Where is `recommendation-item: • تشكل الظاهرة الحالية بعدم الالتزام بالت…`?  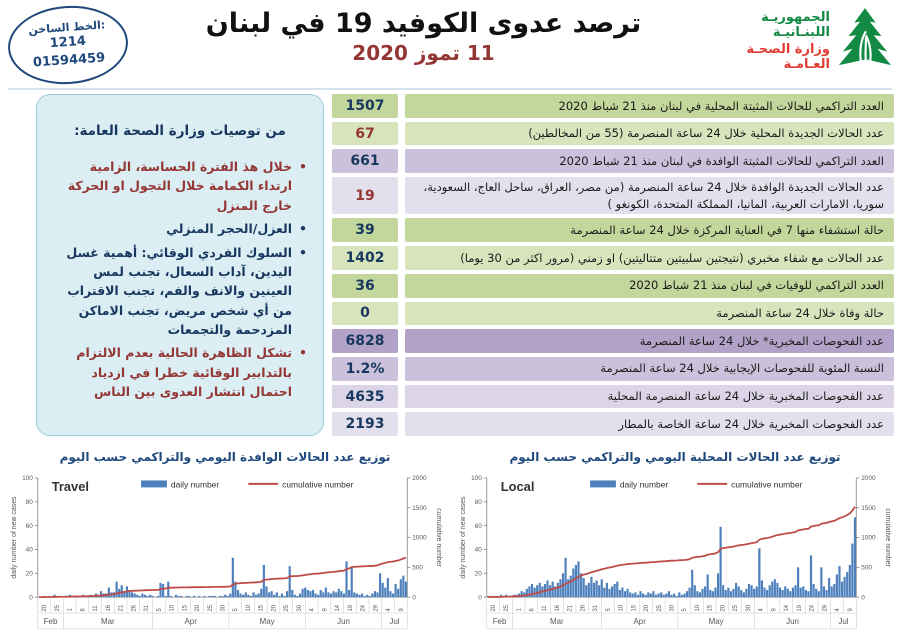
recommendation-item: • تشكل الظاهرة الحالية بعدم الالتزام بالت… is located at coordinates (180, 372).